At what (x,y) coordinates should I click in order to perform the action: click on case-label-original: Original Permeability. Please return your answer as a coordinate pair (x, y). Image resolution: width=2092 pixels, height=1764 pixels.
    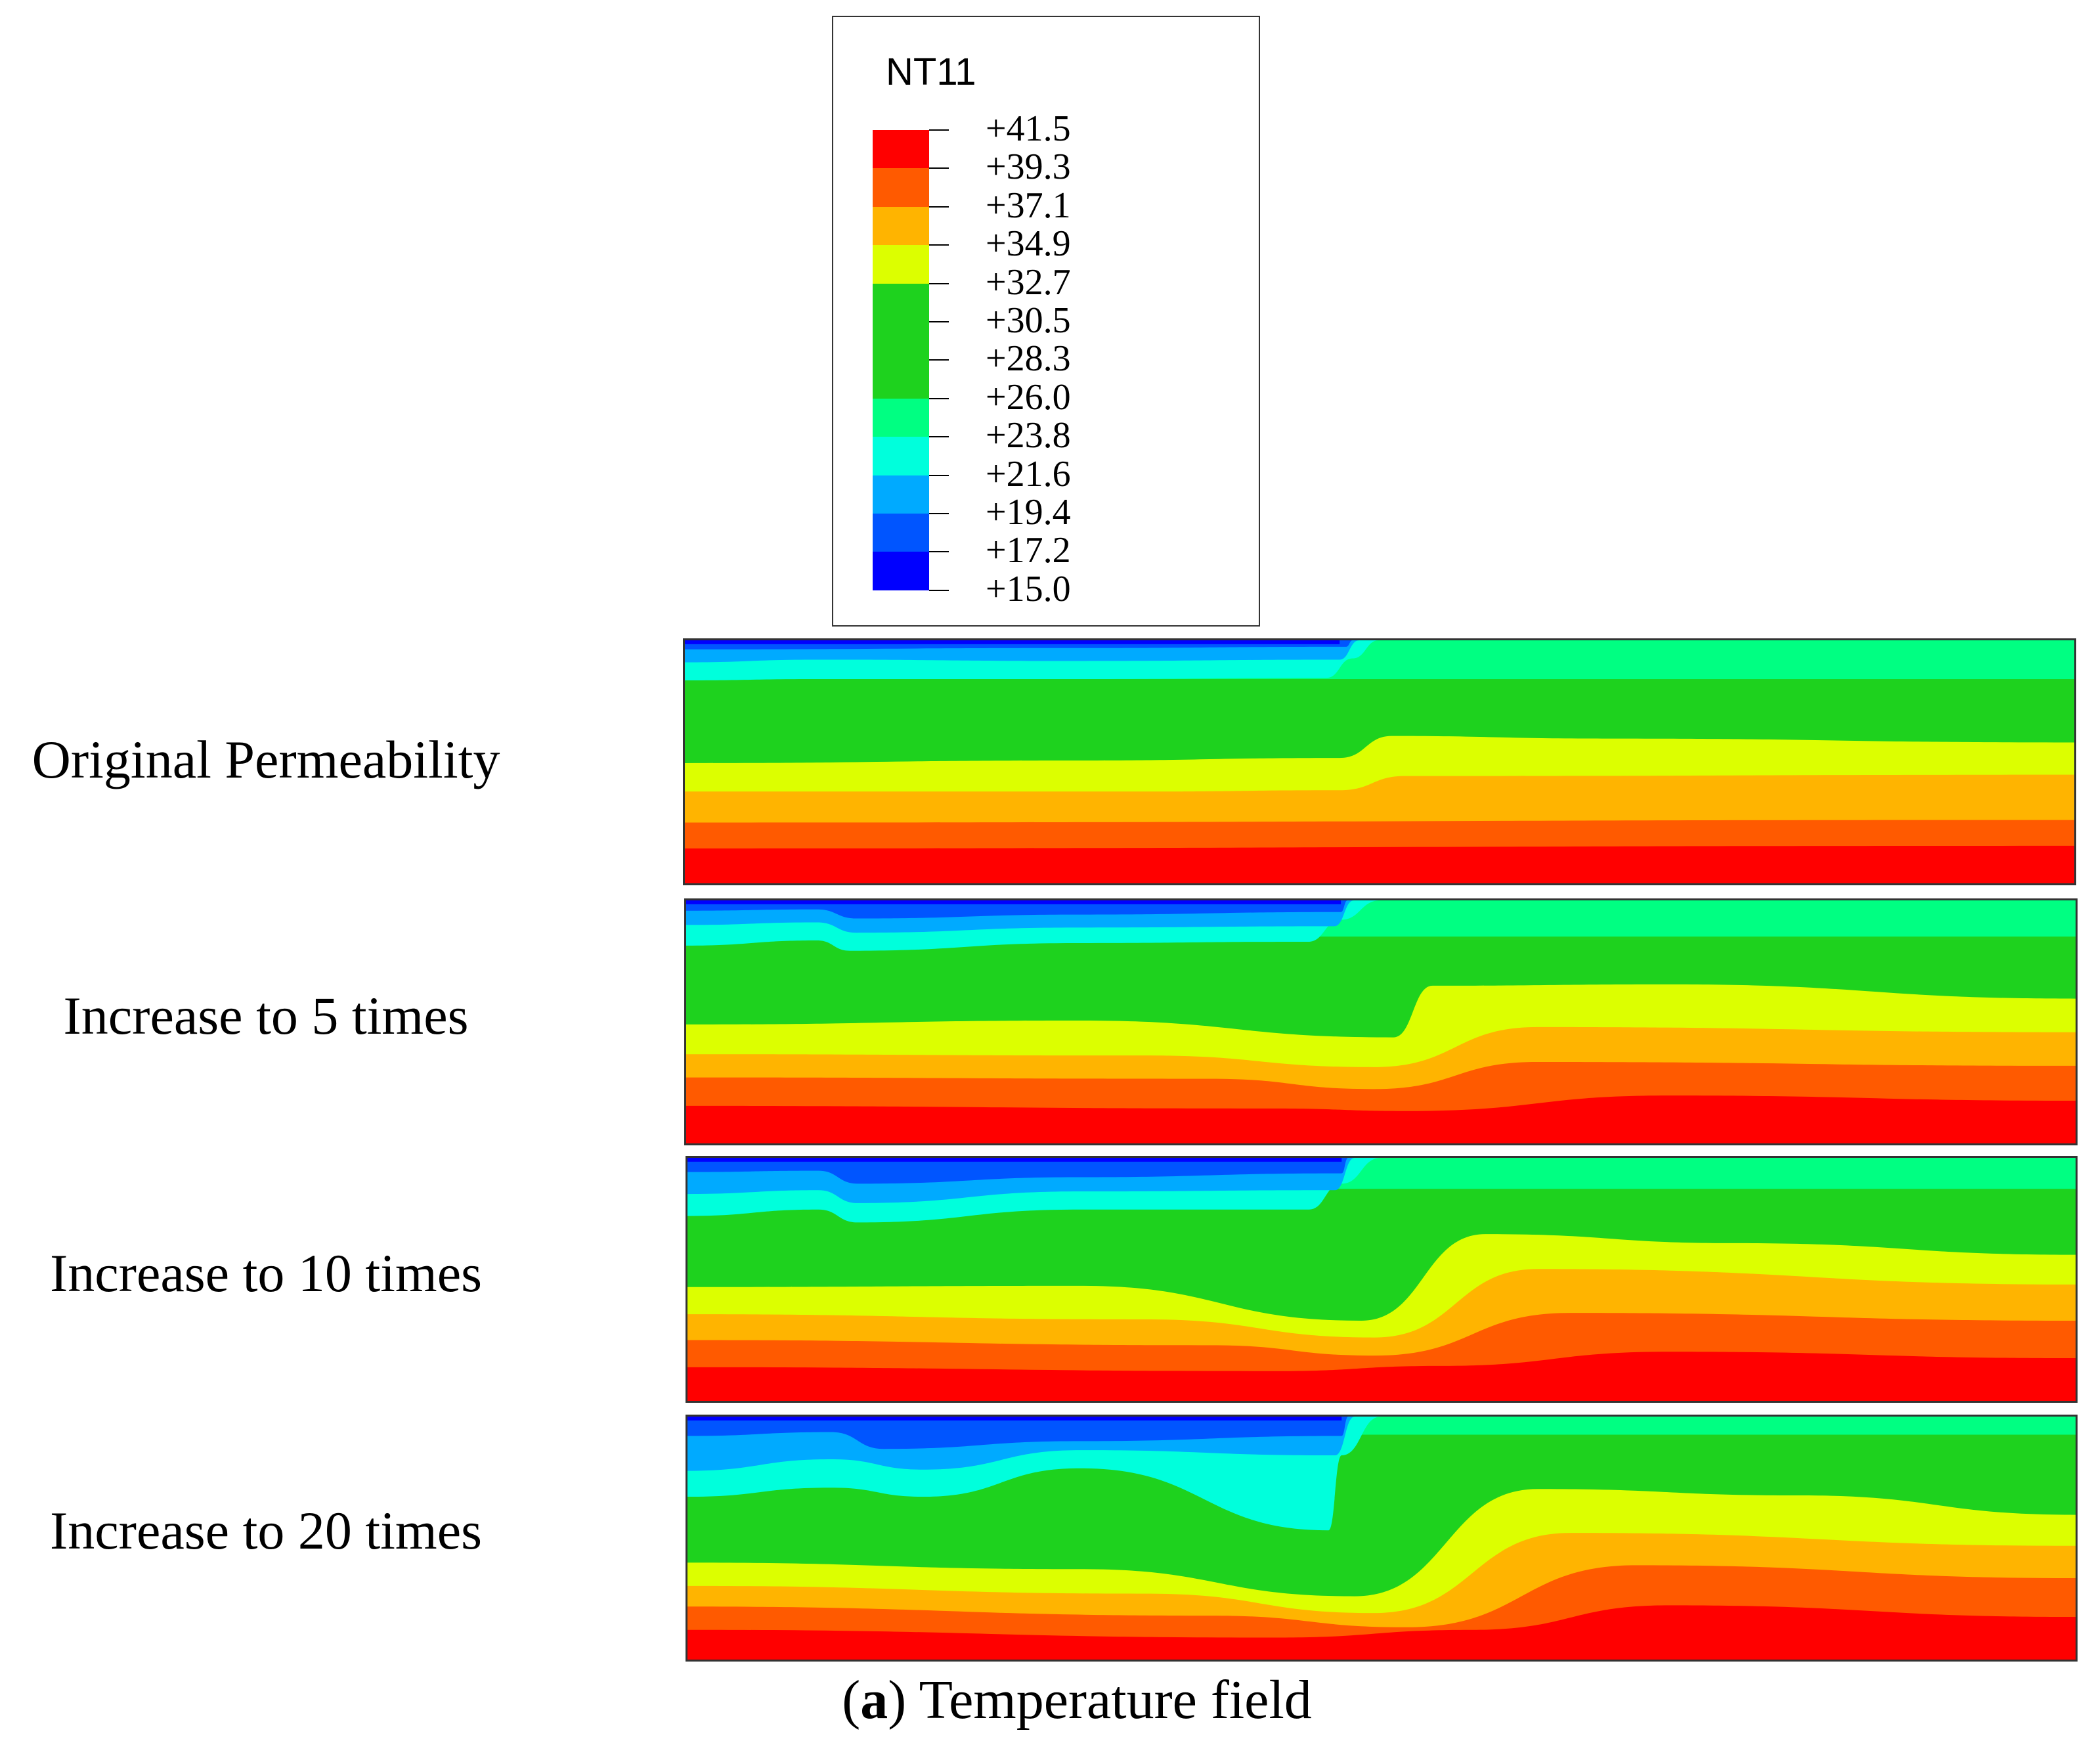
    Looking at the image, I should click on (266, 759).